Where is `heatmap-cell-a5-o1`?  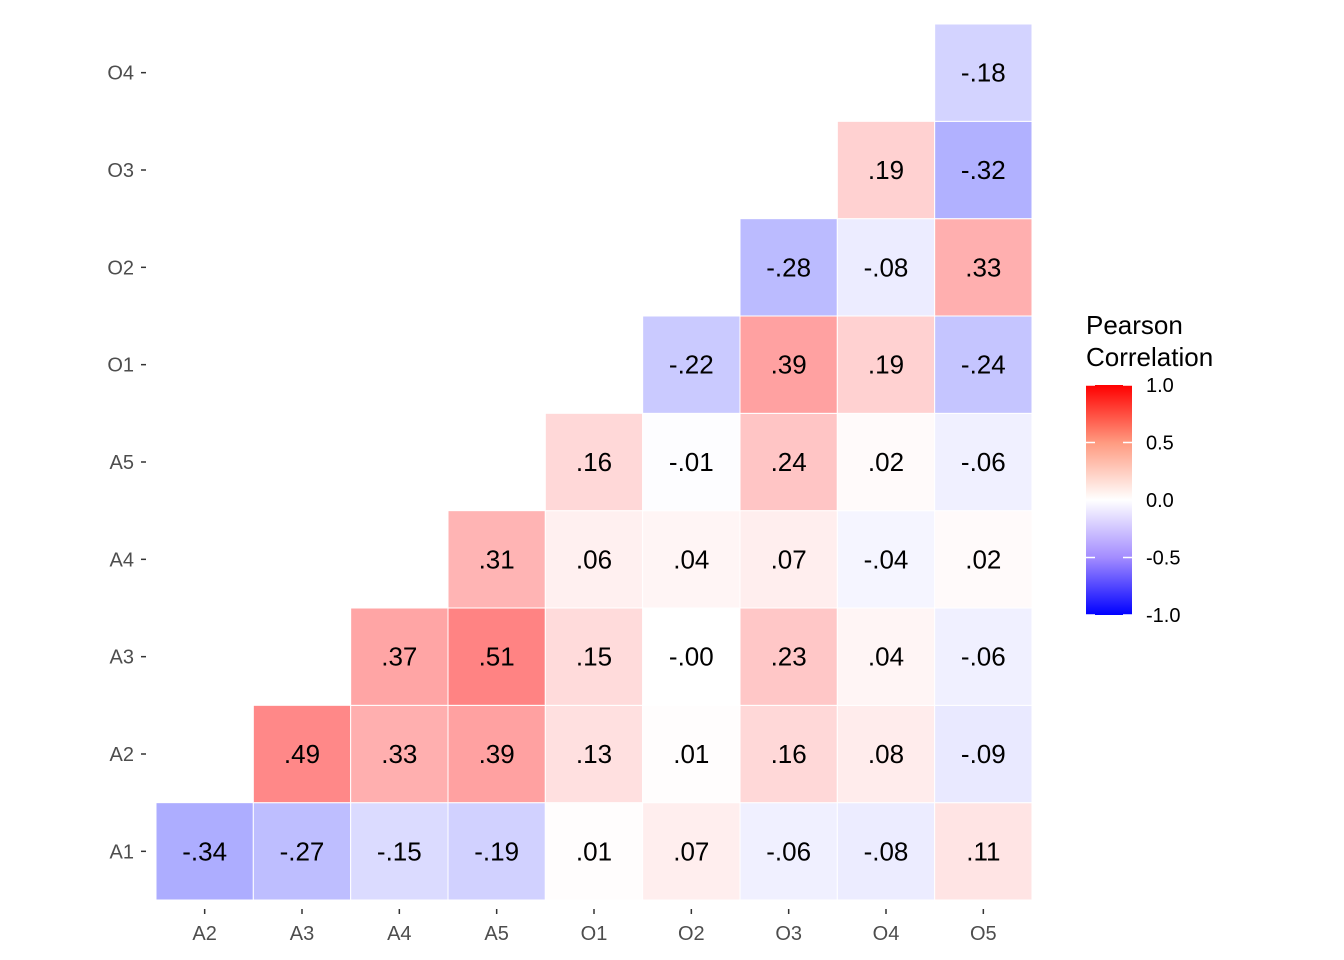
heatmap-cell-a5-o1 is located at coordinates (594, 462).